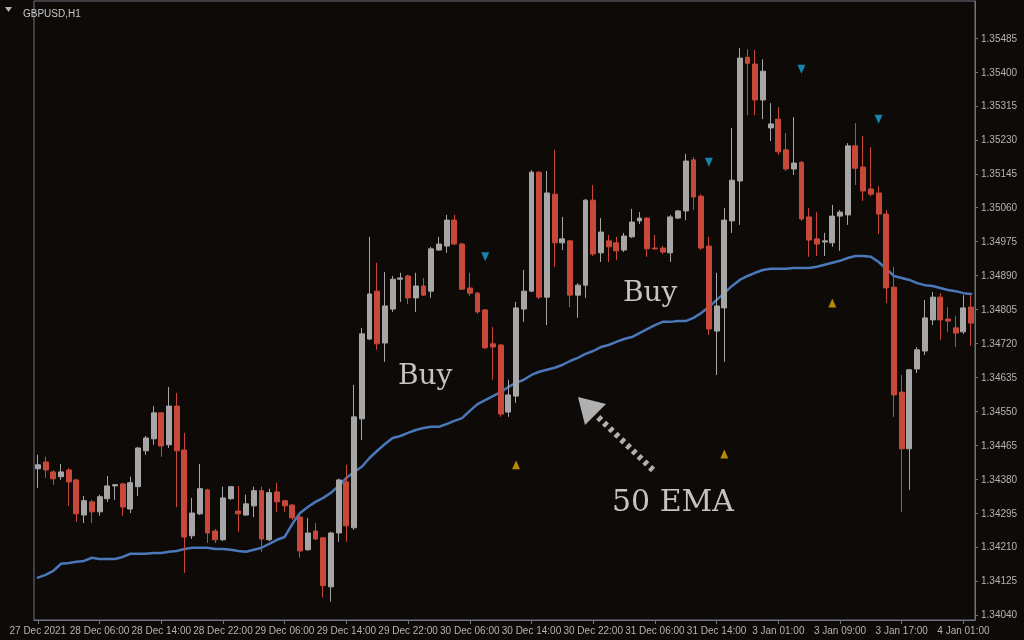 This screenshot has height=640, width=1024. I want to click on y-tick-label: 1.35400, so click(999, 72).